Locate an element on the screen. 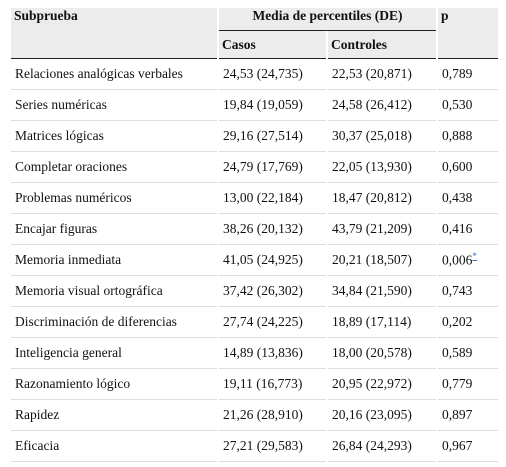 The image size is (506, 467). table-cell: Completar oraciones is located at coordinates (114, 167).